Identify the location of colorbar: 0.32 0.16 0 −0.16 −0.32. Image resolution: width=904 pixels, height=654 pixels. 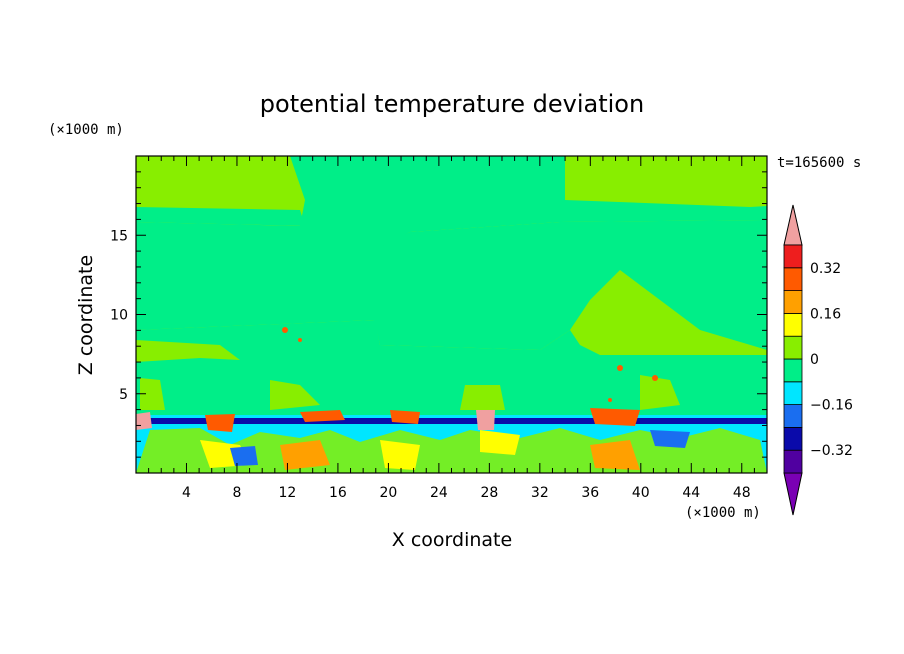
(818, 360).